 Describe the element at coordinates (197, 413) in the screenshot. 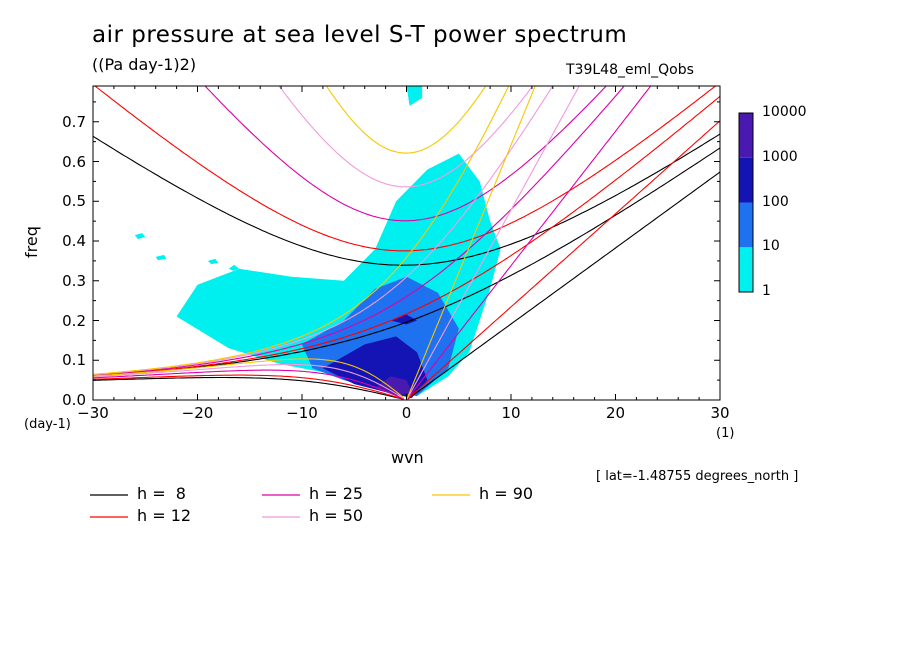

I see `x-tick-label: −20` at that location.